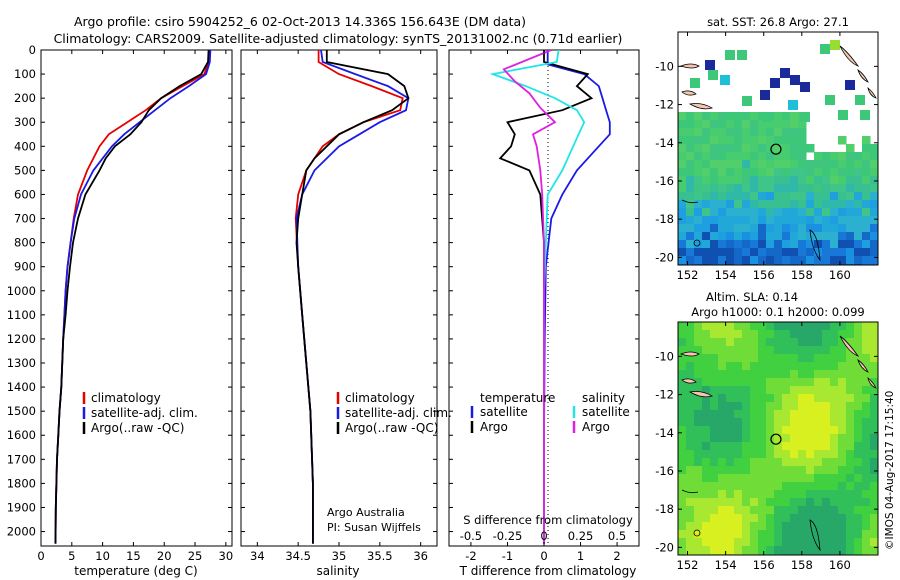 This screenshot has width=900, height=580. What do you see at coordinates (420, 556) in the screenshot?
I see `x-tick-label: 36` at bounding box center [420, 556].